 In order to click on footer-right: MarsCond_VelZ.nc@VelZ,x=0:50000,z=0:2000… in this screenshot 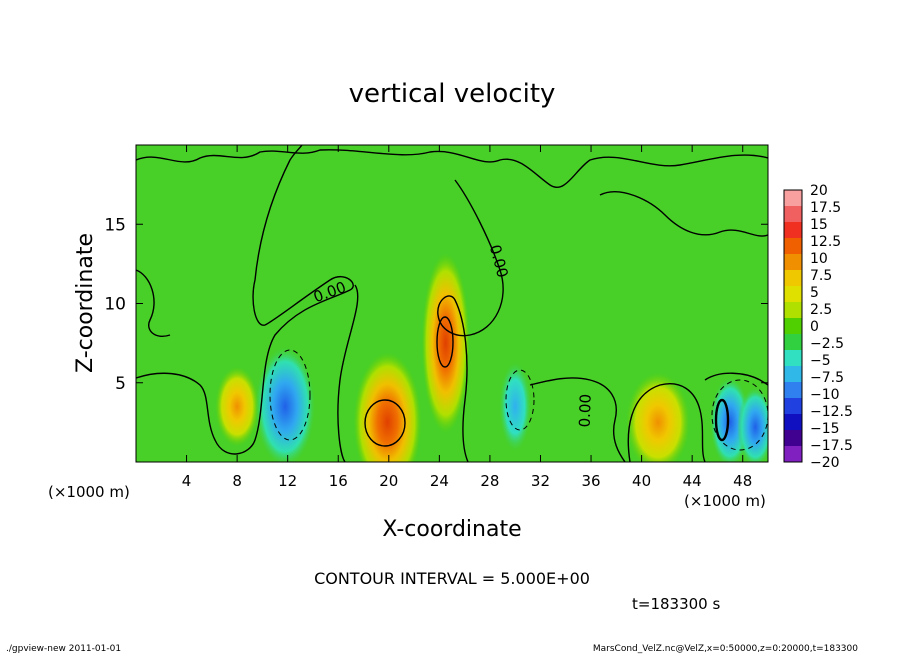, I will do `click(725, 649)`.